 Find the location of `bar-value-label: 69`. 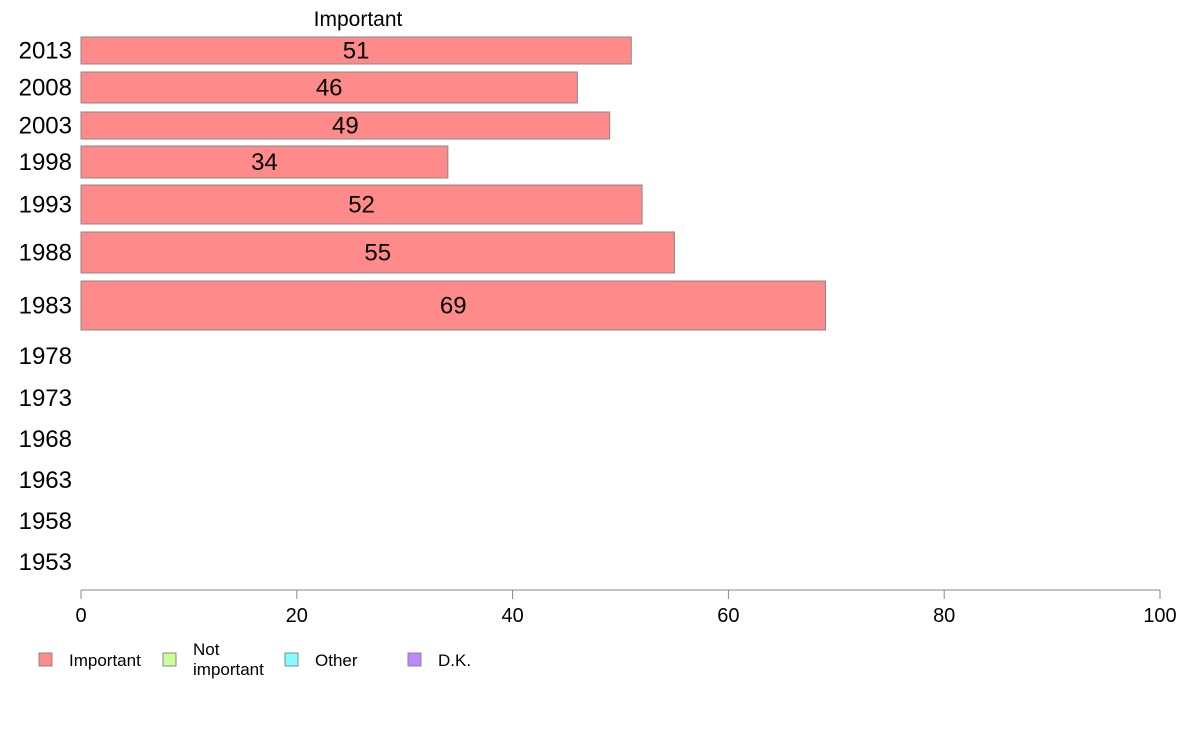

bar-value-label: 69 is located at coordinates (453, 306).